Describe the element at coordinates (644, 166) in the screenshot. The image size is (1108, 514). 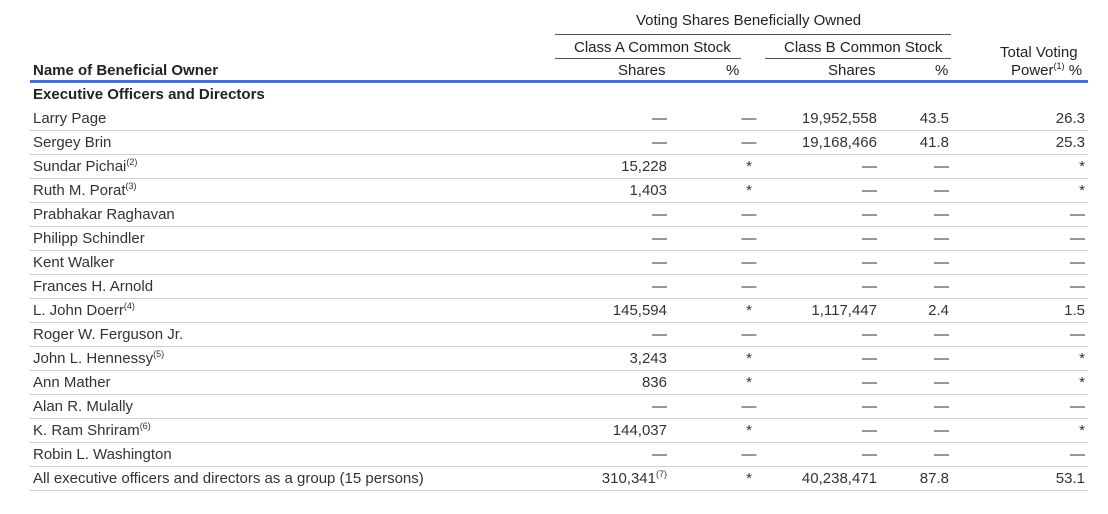
I see `class-a-shares-value: 15,228` at that location.